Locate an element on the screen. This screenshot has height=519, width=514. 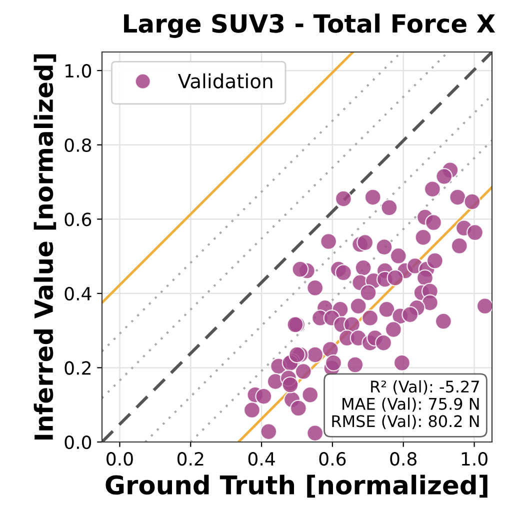
y-tick-label: 1.0 is located at coordinates (79, 71).